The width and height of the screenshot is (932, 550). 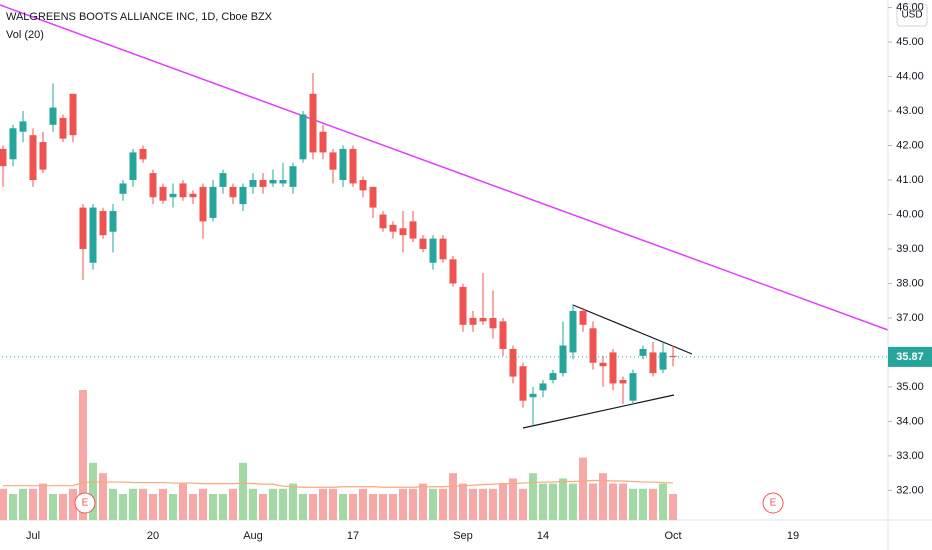 I want to click on y-tick-label: 41.00, so click(x=910, y=180).